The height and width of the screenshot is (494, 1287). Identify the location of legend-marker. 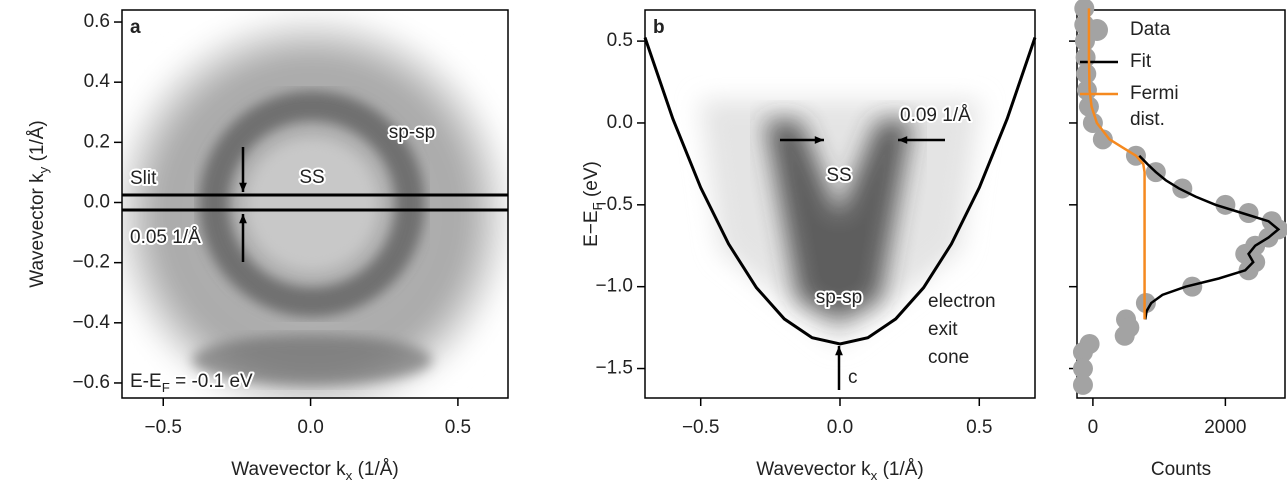
(1097, 30).